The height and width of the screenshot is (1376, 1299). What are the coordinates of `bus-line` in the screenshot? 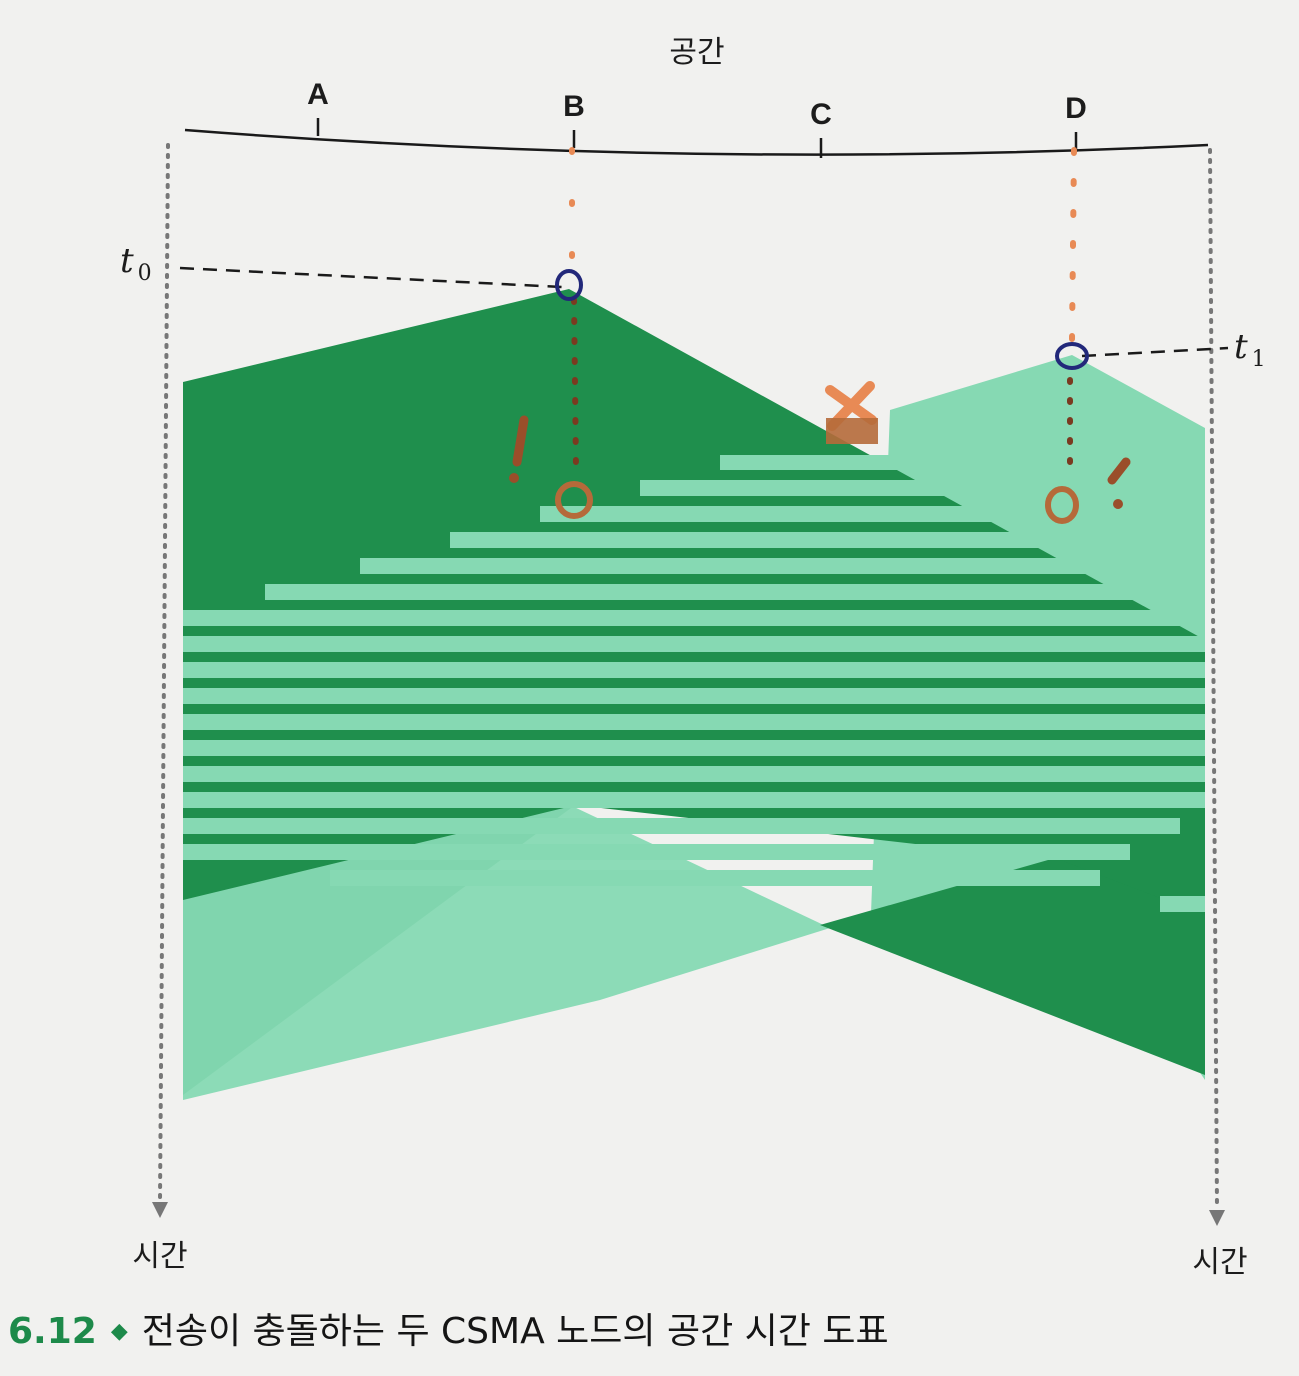 It's located at (696, 142).